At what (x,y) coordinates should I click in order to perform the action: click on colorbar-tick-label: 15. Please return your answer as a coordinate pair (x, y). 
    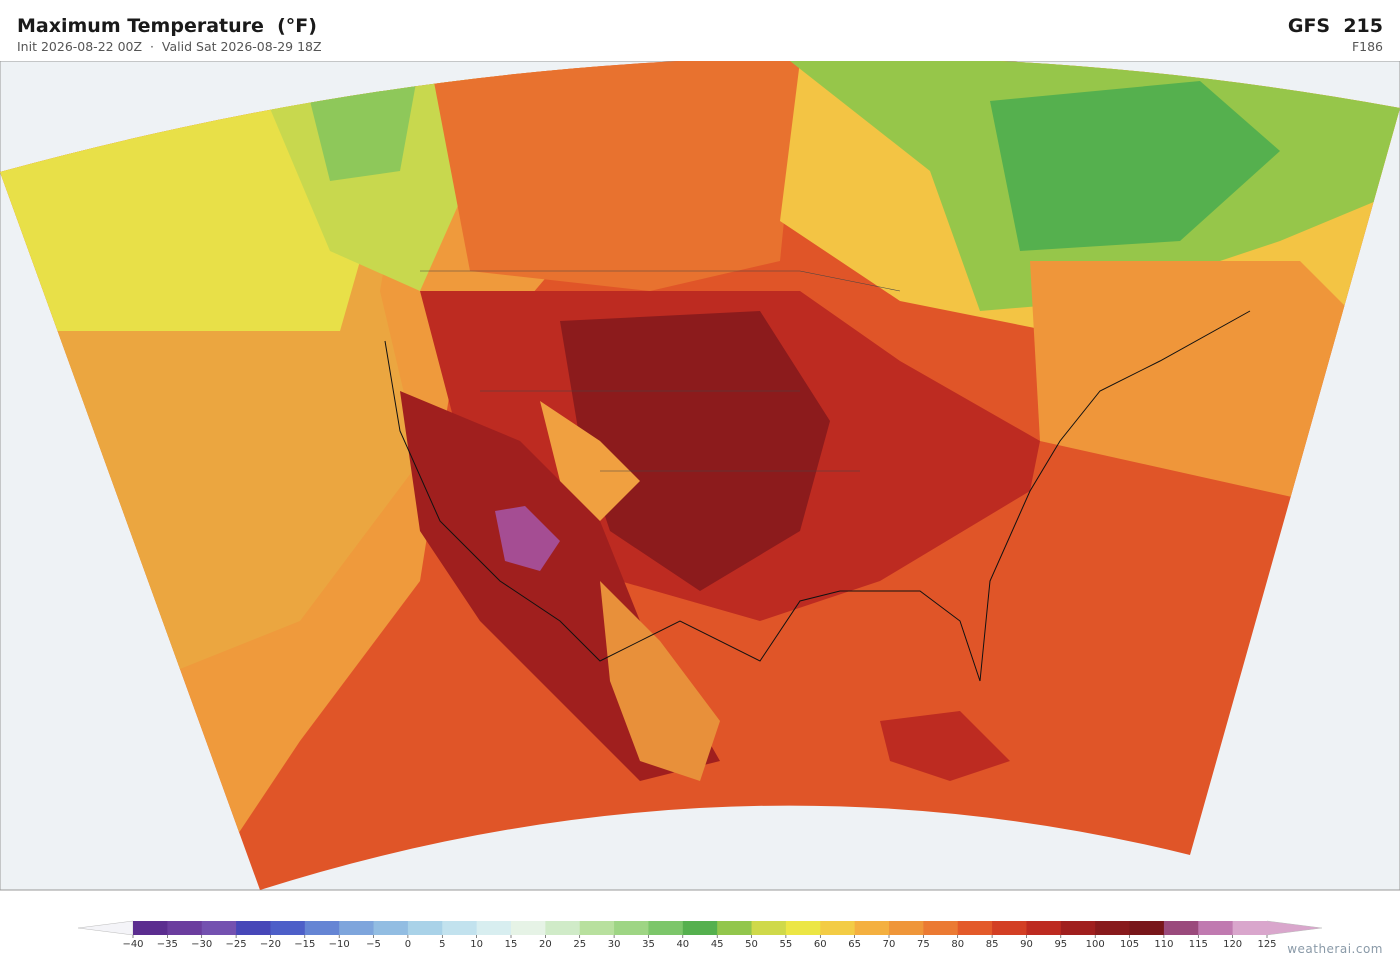
    Looking at the image, I should click on (511, 944).